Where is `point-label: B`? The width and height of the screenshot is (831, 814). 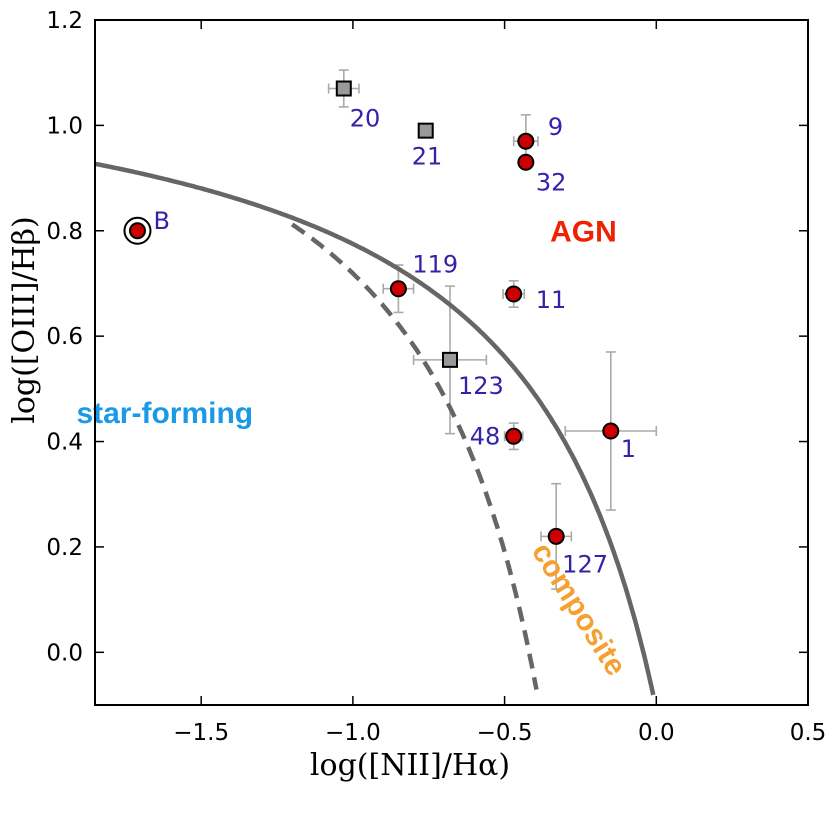 point-label: B is located at coordinates (161, 221).